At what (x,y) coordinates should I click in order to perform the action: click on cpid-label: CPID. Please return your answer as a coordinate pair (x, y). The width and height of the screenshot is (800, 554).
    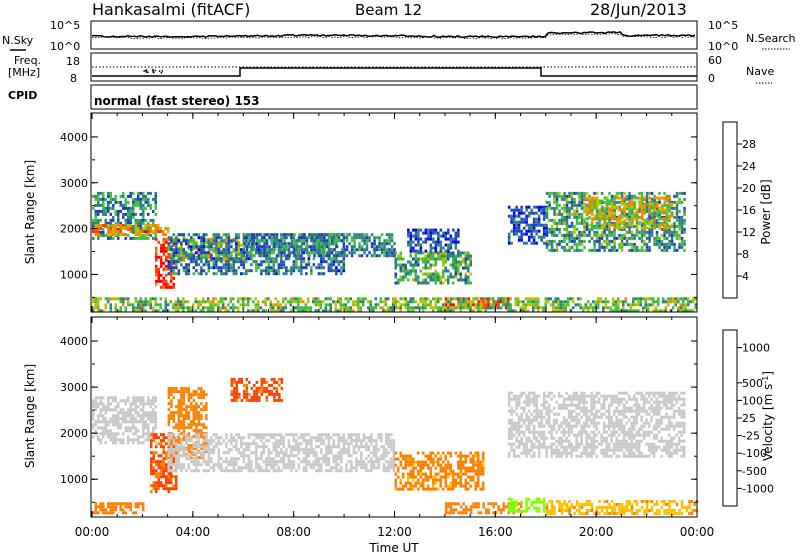
    Looking at the image, I should click on (22, 95).